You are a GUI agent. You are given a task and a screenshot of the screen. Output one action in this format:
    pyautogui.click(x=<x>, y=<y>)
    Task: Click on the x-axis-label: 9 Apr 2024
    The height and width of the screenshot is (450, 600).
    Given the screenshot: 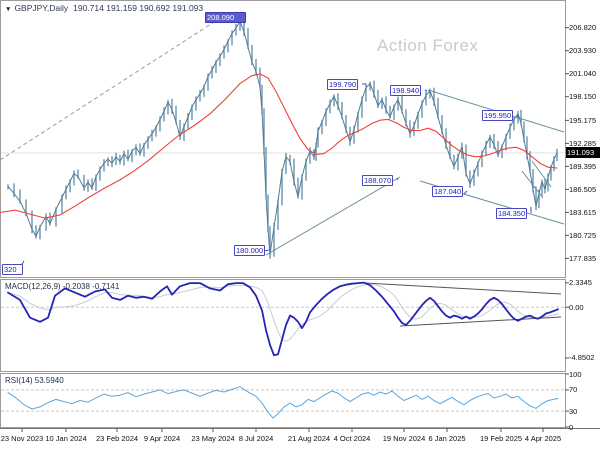 What is the action you would take?
    pyautogui.click(x=162, y=438)
    